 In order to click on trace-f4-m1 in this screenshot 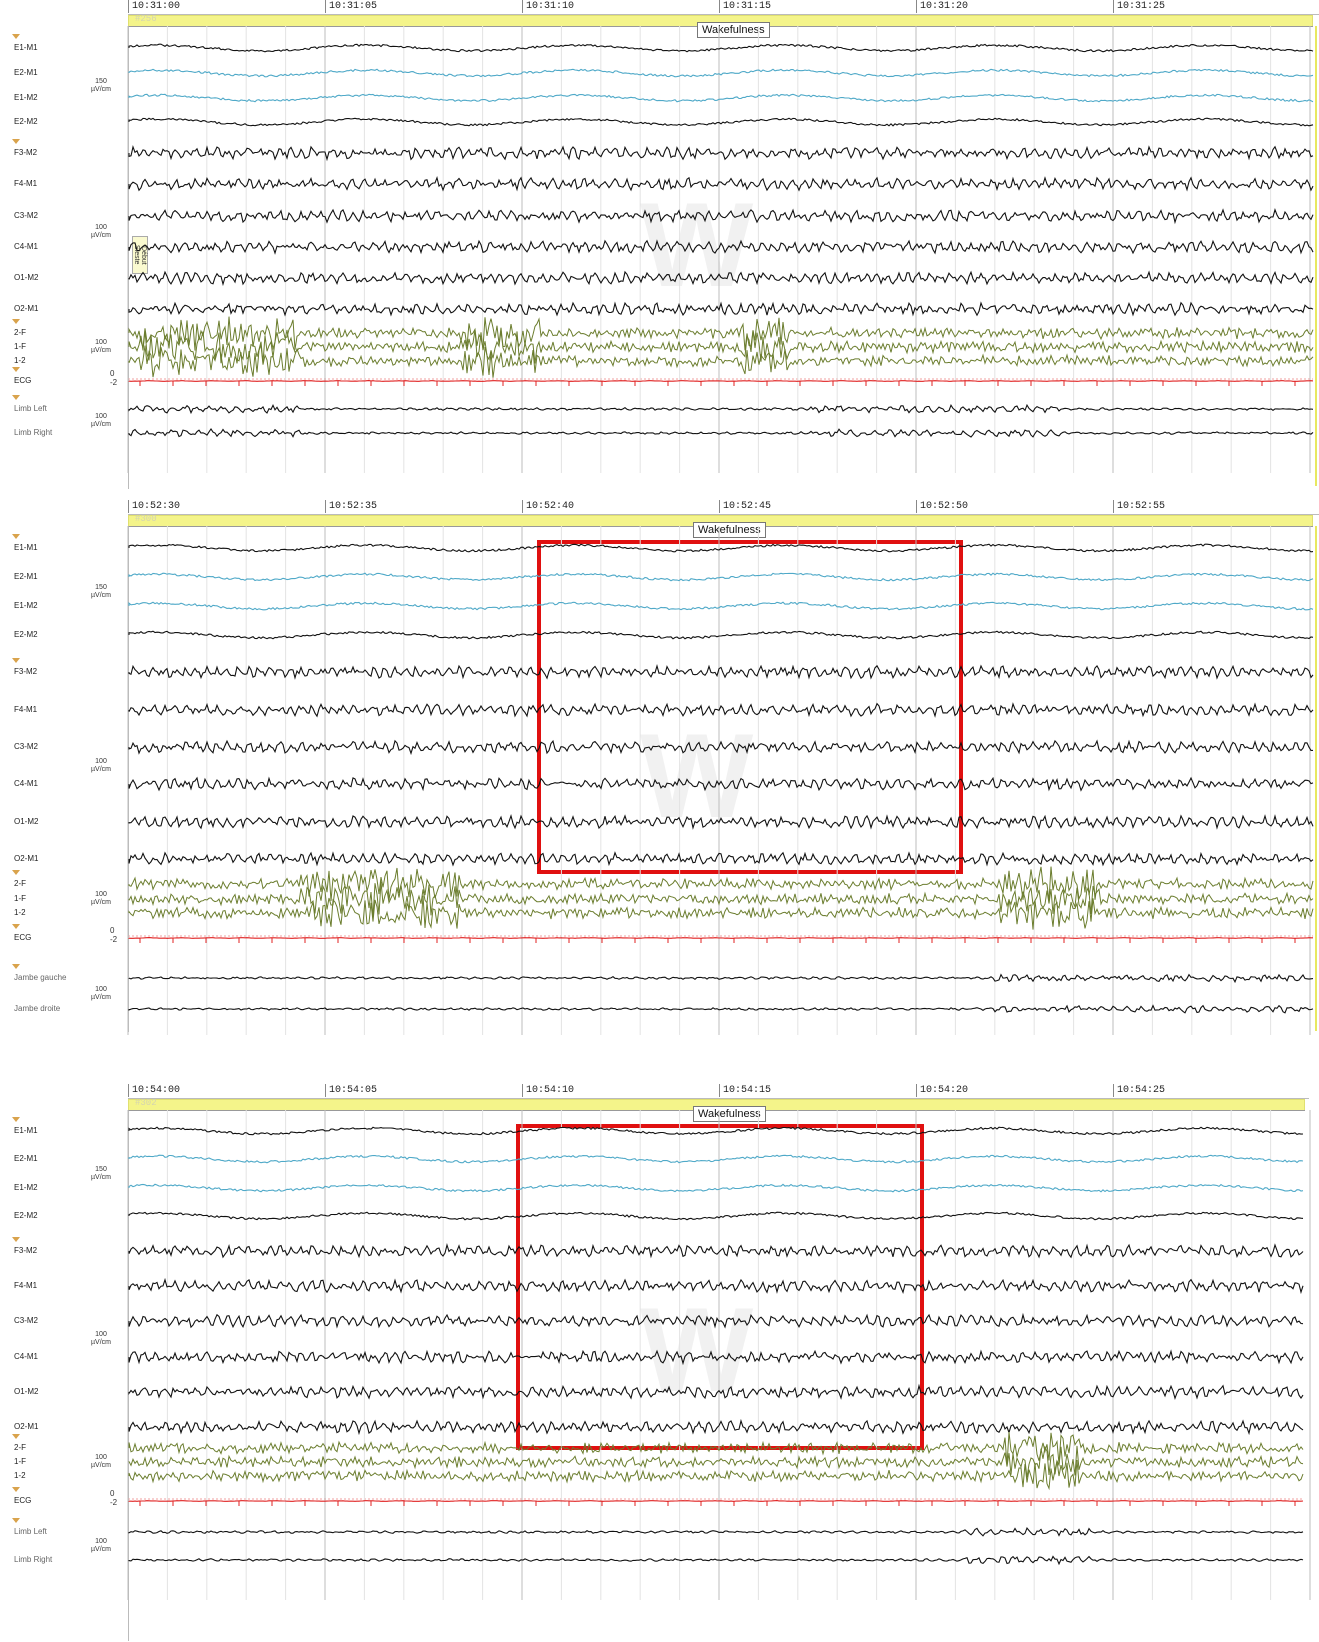, I will do `click(716, 1286)`.